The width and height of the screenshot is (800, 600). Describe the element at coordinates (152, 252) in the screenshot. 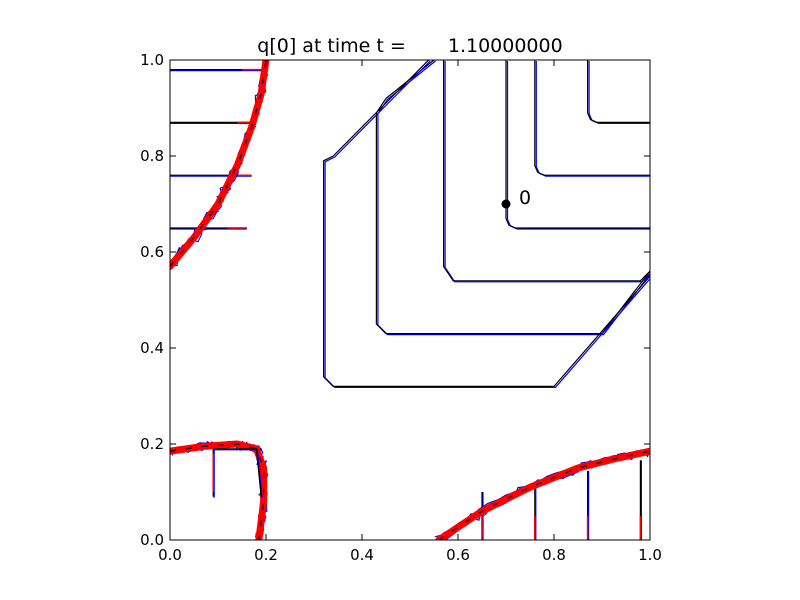

I see `y-tick-label-3: 0.6` at that location.